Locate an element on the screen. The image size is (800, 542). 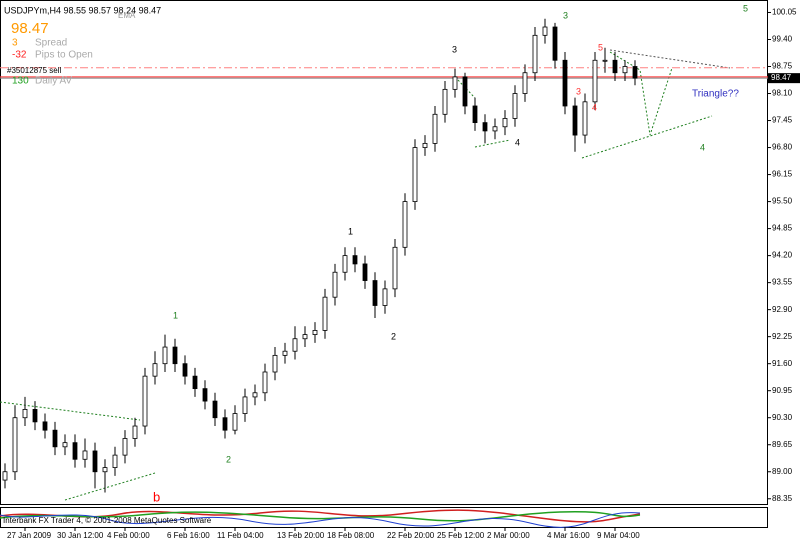
y-tick-label: 90.95 is located at coordinates (782, 390).